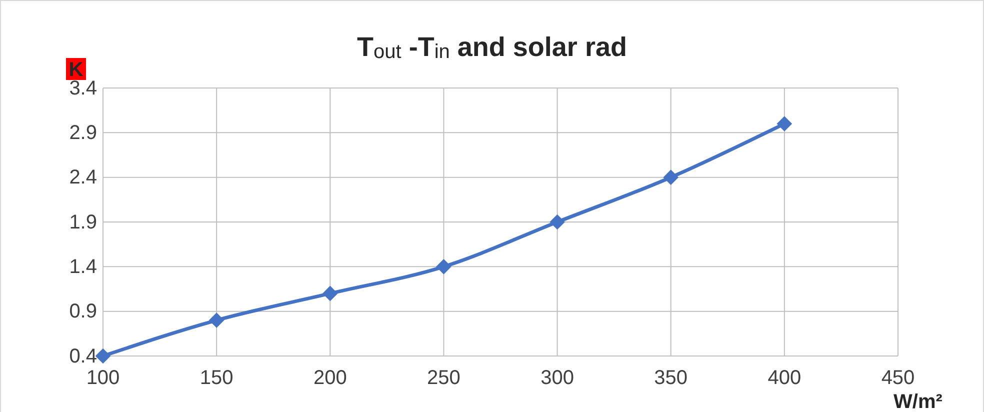 Image resolution: width=984 pixels, height=412 pixels. I want to click on x-tick-label: 150, so click(217, 378).